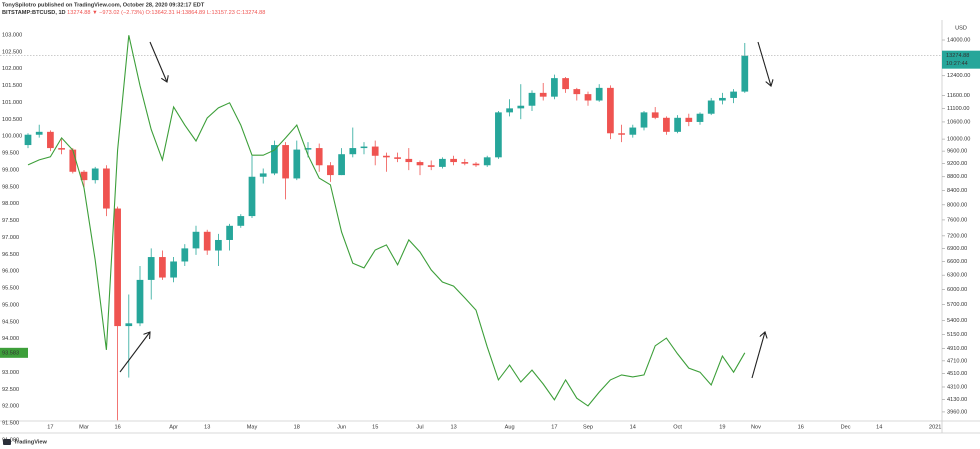 Image resolution: width=980 pixels, height=449 pixels. What do you see at coordinates (10, 407) in the screenshot?
I see `y-tick-label: 92.000` at bounding box center [10, 407].